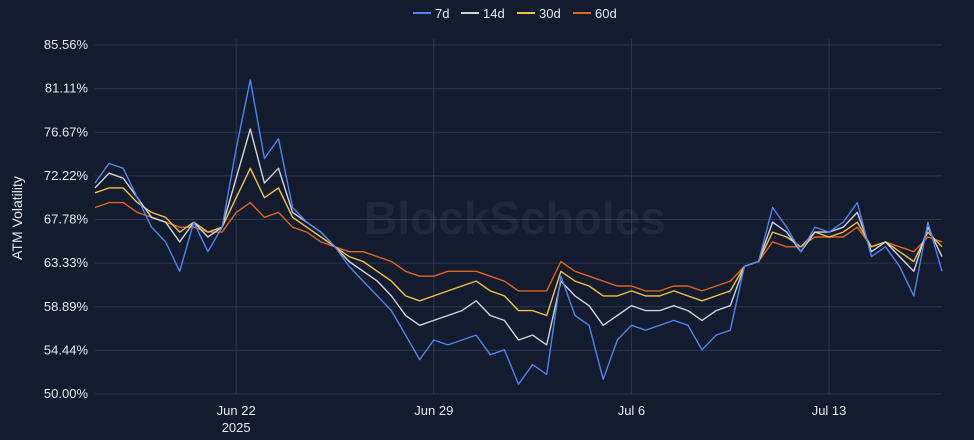 This screenshot has width=974, height=440. Describe the element at coordinates (433, 410) in the screenshot. I see `x-tick-label: Jun 29` at that location.